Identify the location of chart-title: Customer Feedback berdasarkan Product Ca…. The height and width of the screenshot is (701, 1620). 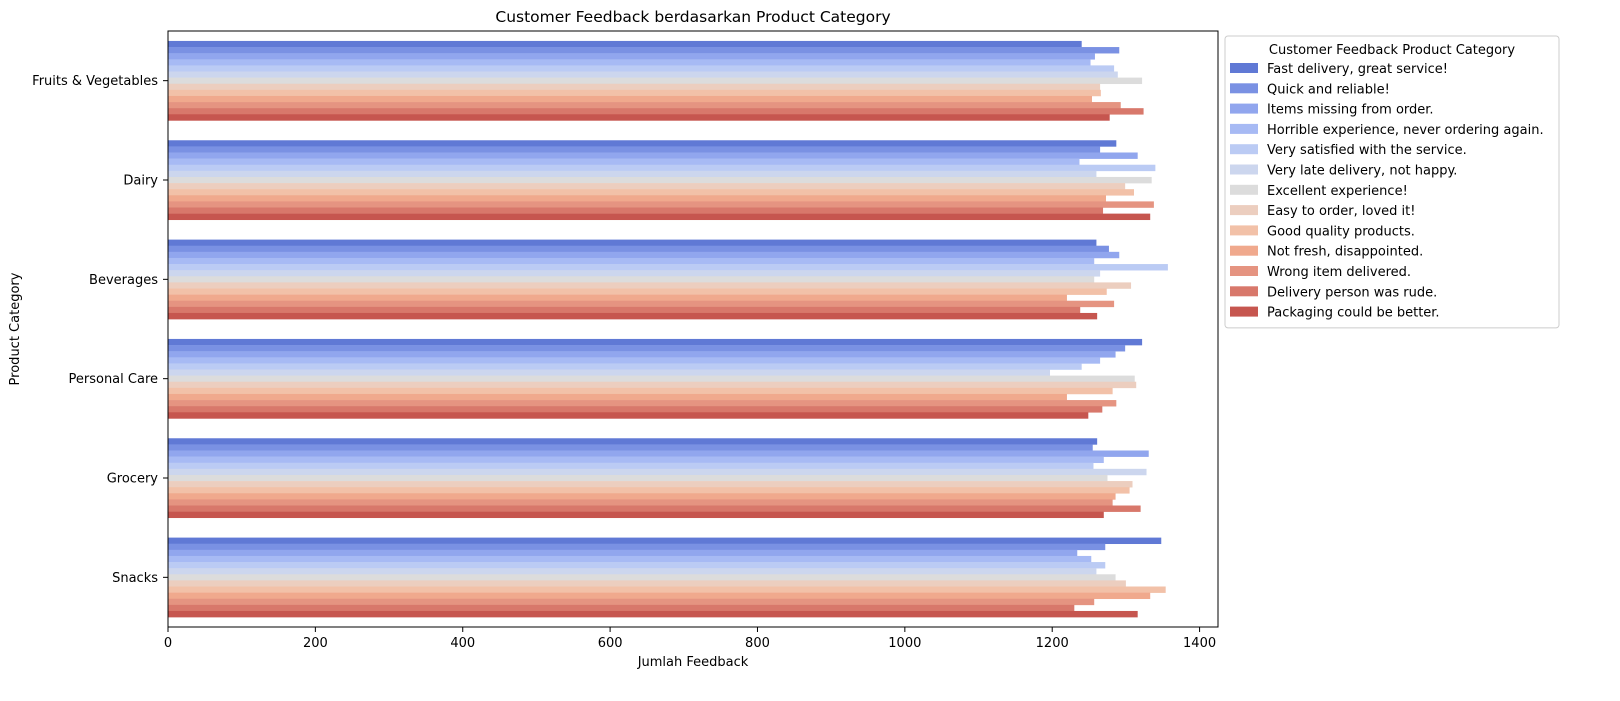
(692, 17).